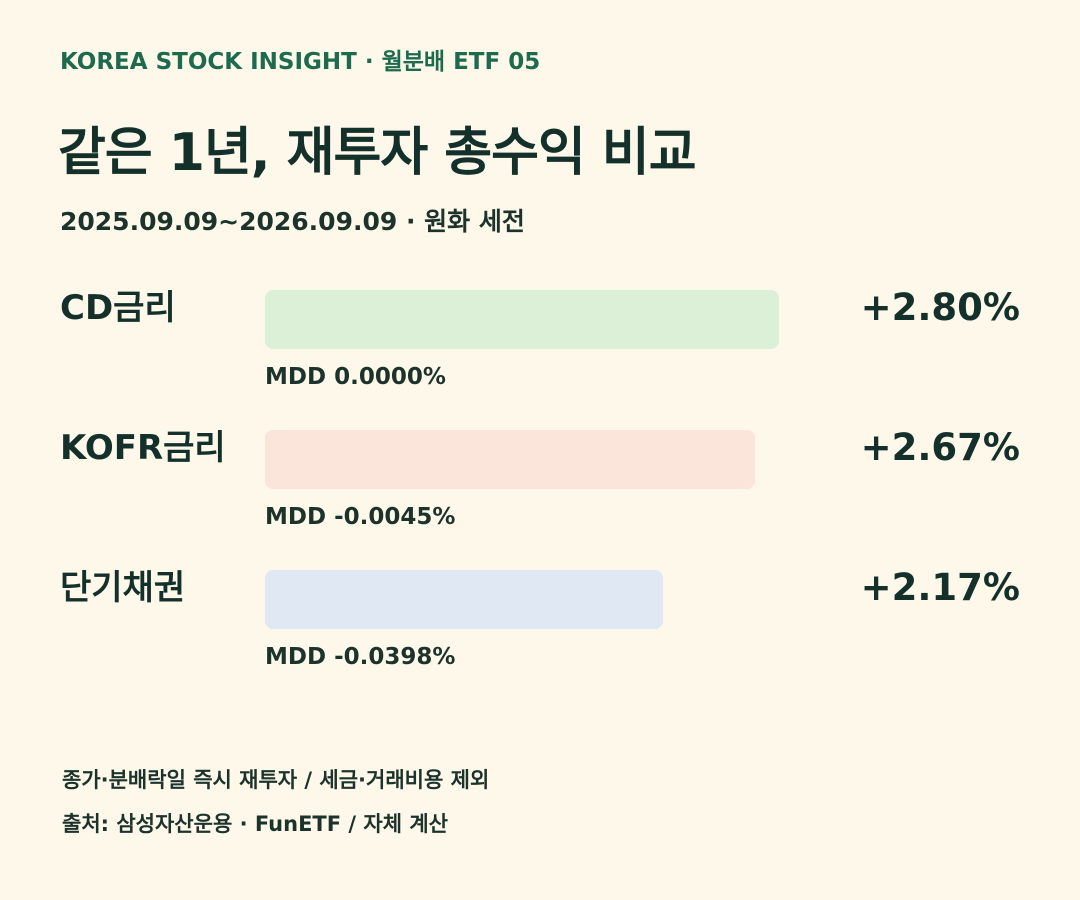 Image resolution: width=1080 pixels, height=900 pixels. I want to click on mdd-label: MDD -0.0045%, so click(360, 517).